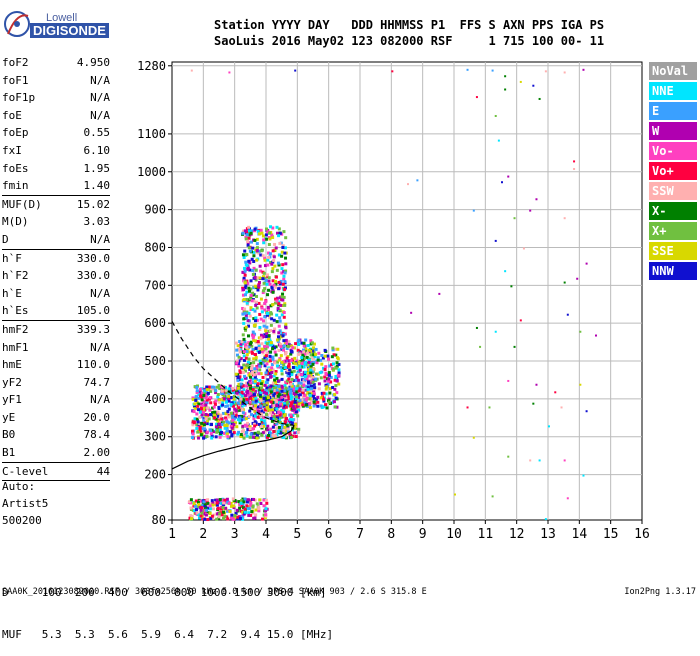 The image size is (700, 656). Describe the element at coordinates (548, 534) in the screenshot. I see `x-tick-label: 13` at that location.